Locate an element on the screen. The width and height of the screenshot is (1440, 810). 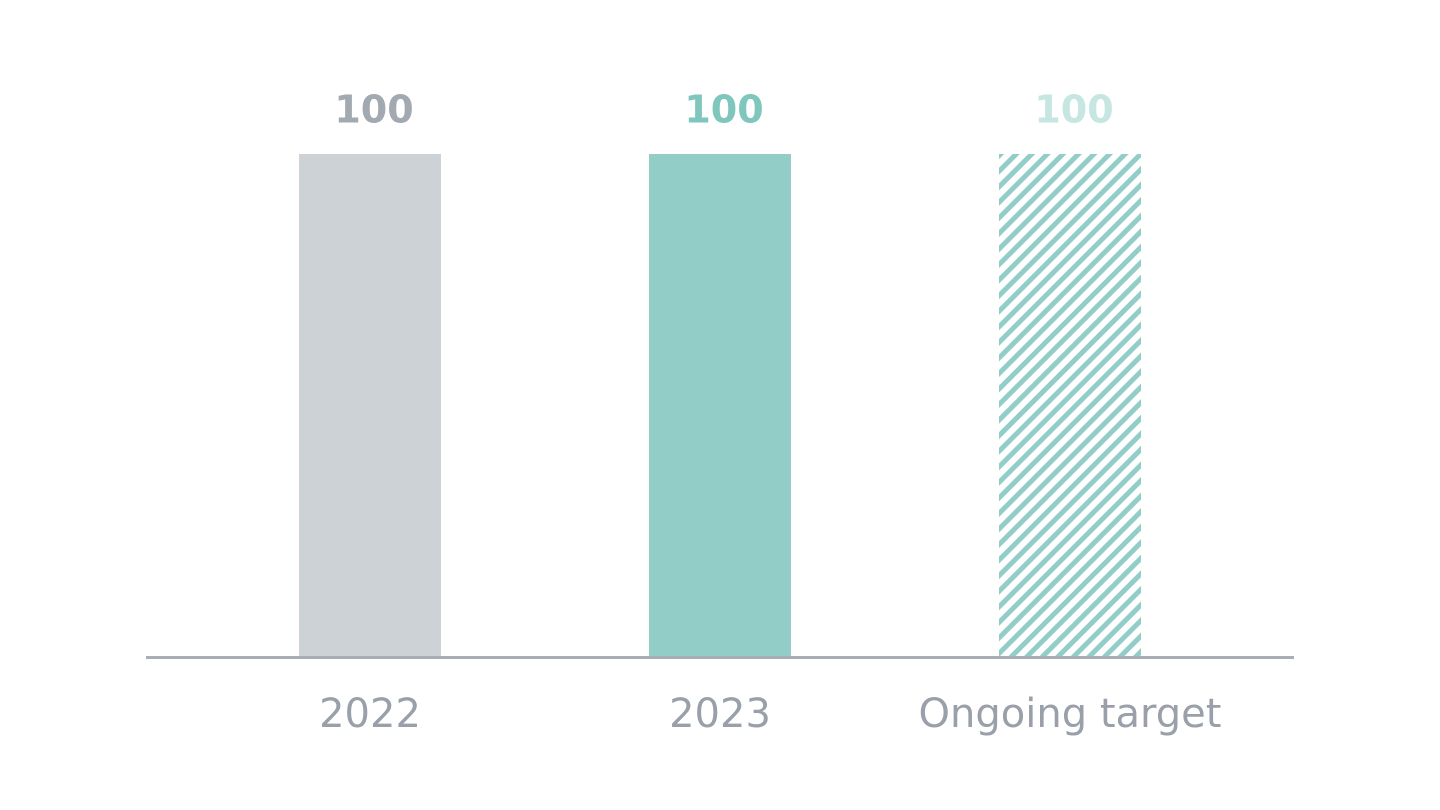
x-tick-label: 2022 is located at coordinates (370, 714).